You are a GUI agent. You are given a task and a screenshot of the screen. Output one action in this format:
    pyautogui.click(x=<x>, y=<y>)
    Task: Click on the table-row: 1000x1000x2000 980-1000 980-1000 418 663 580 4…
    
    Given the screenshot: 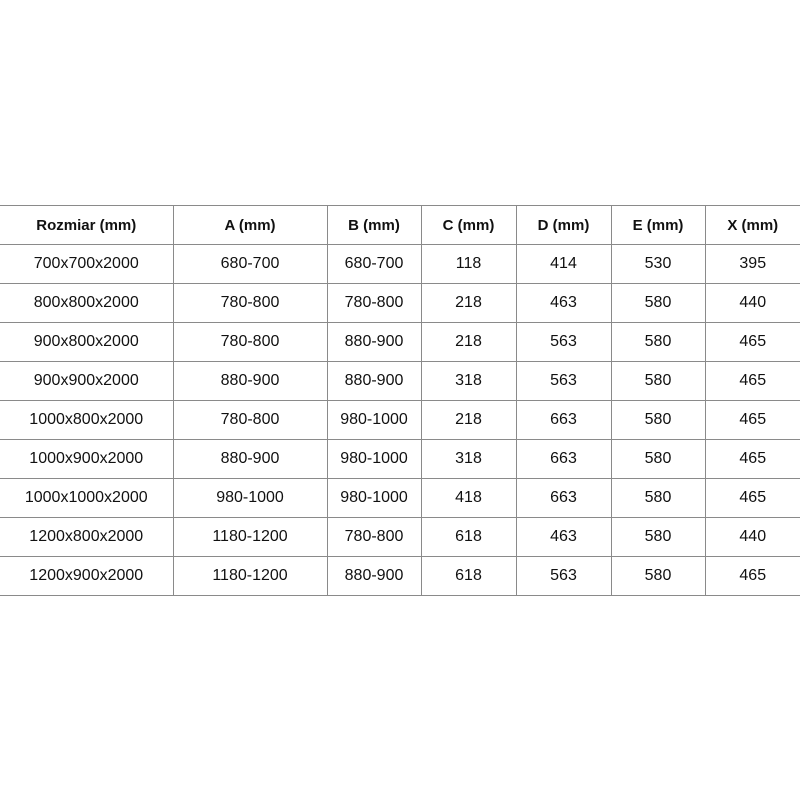 What is the action you would take?
    pyautogui.click(x=400, y=498)
    